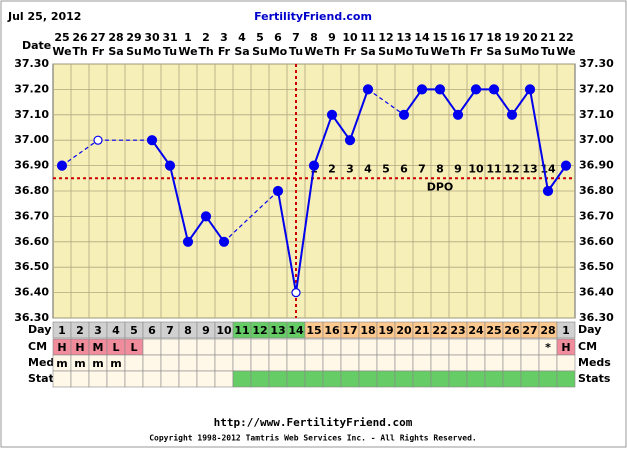  I want to click on dpo-number: 10, so click(476, 168).